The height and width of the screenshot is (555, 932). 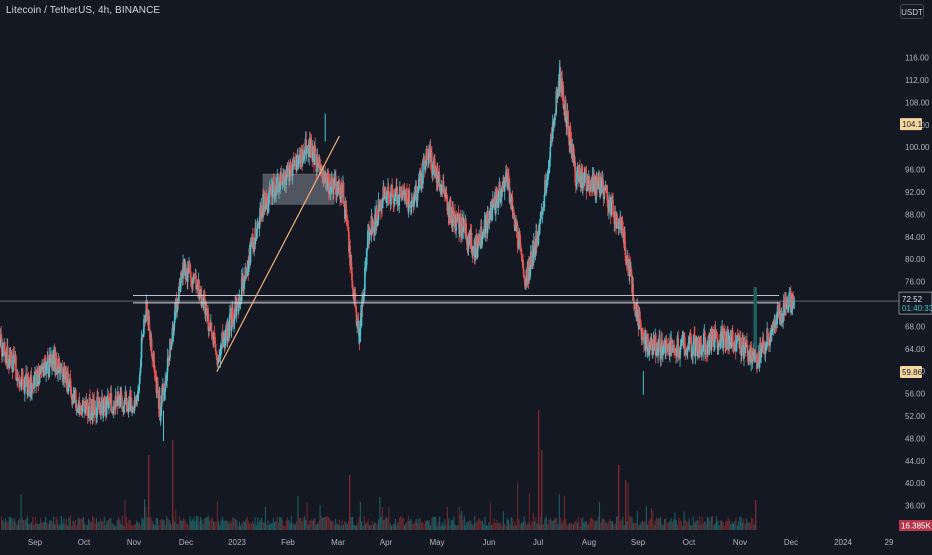 What do you see at coordinates (916, 526) in the screenshot?
I see `volume-label: 16.385K` at bounding box center [916, 526].